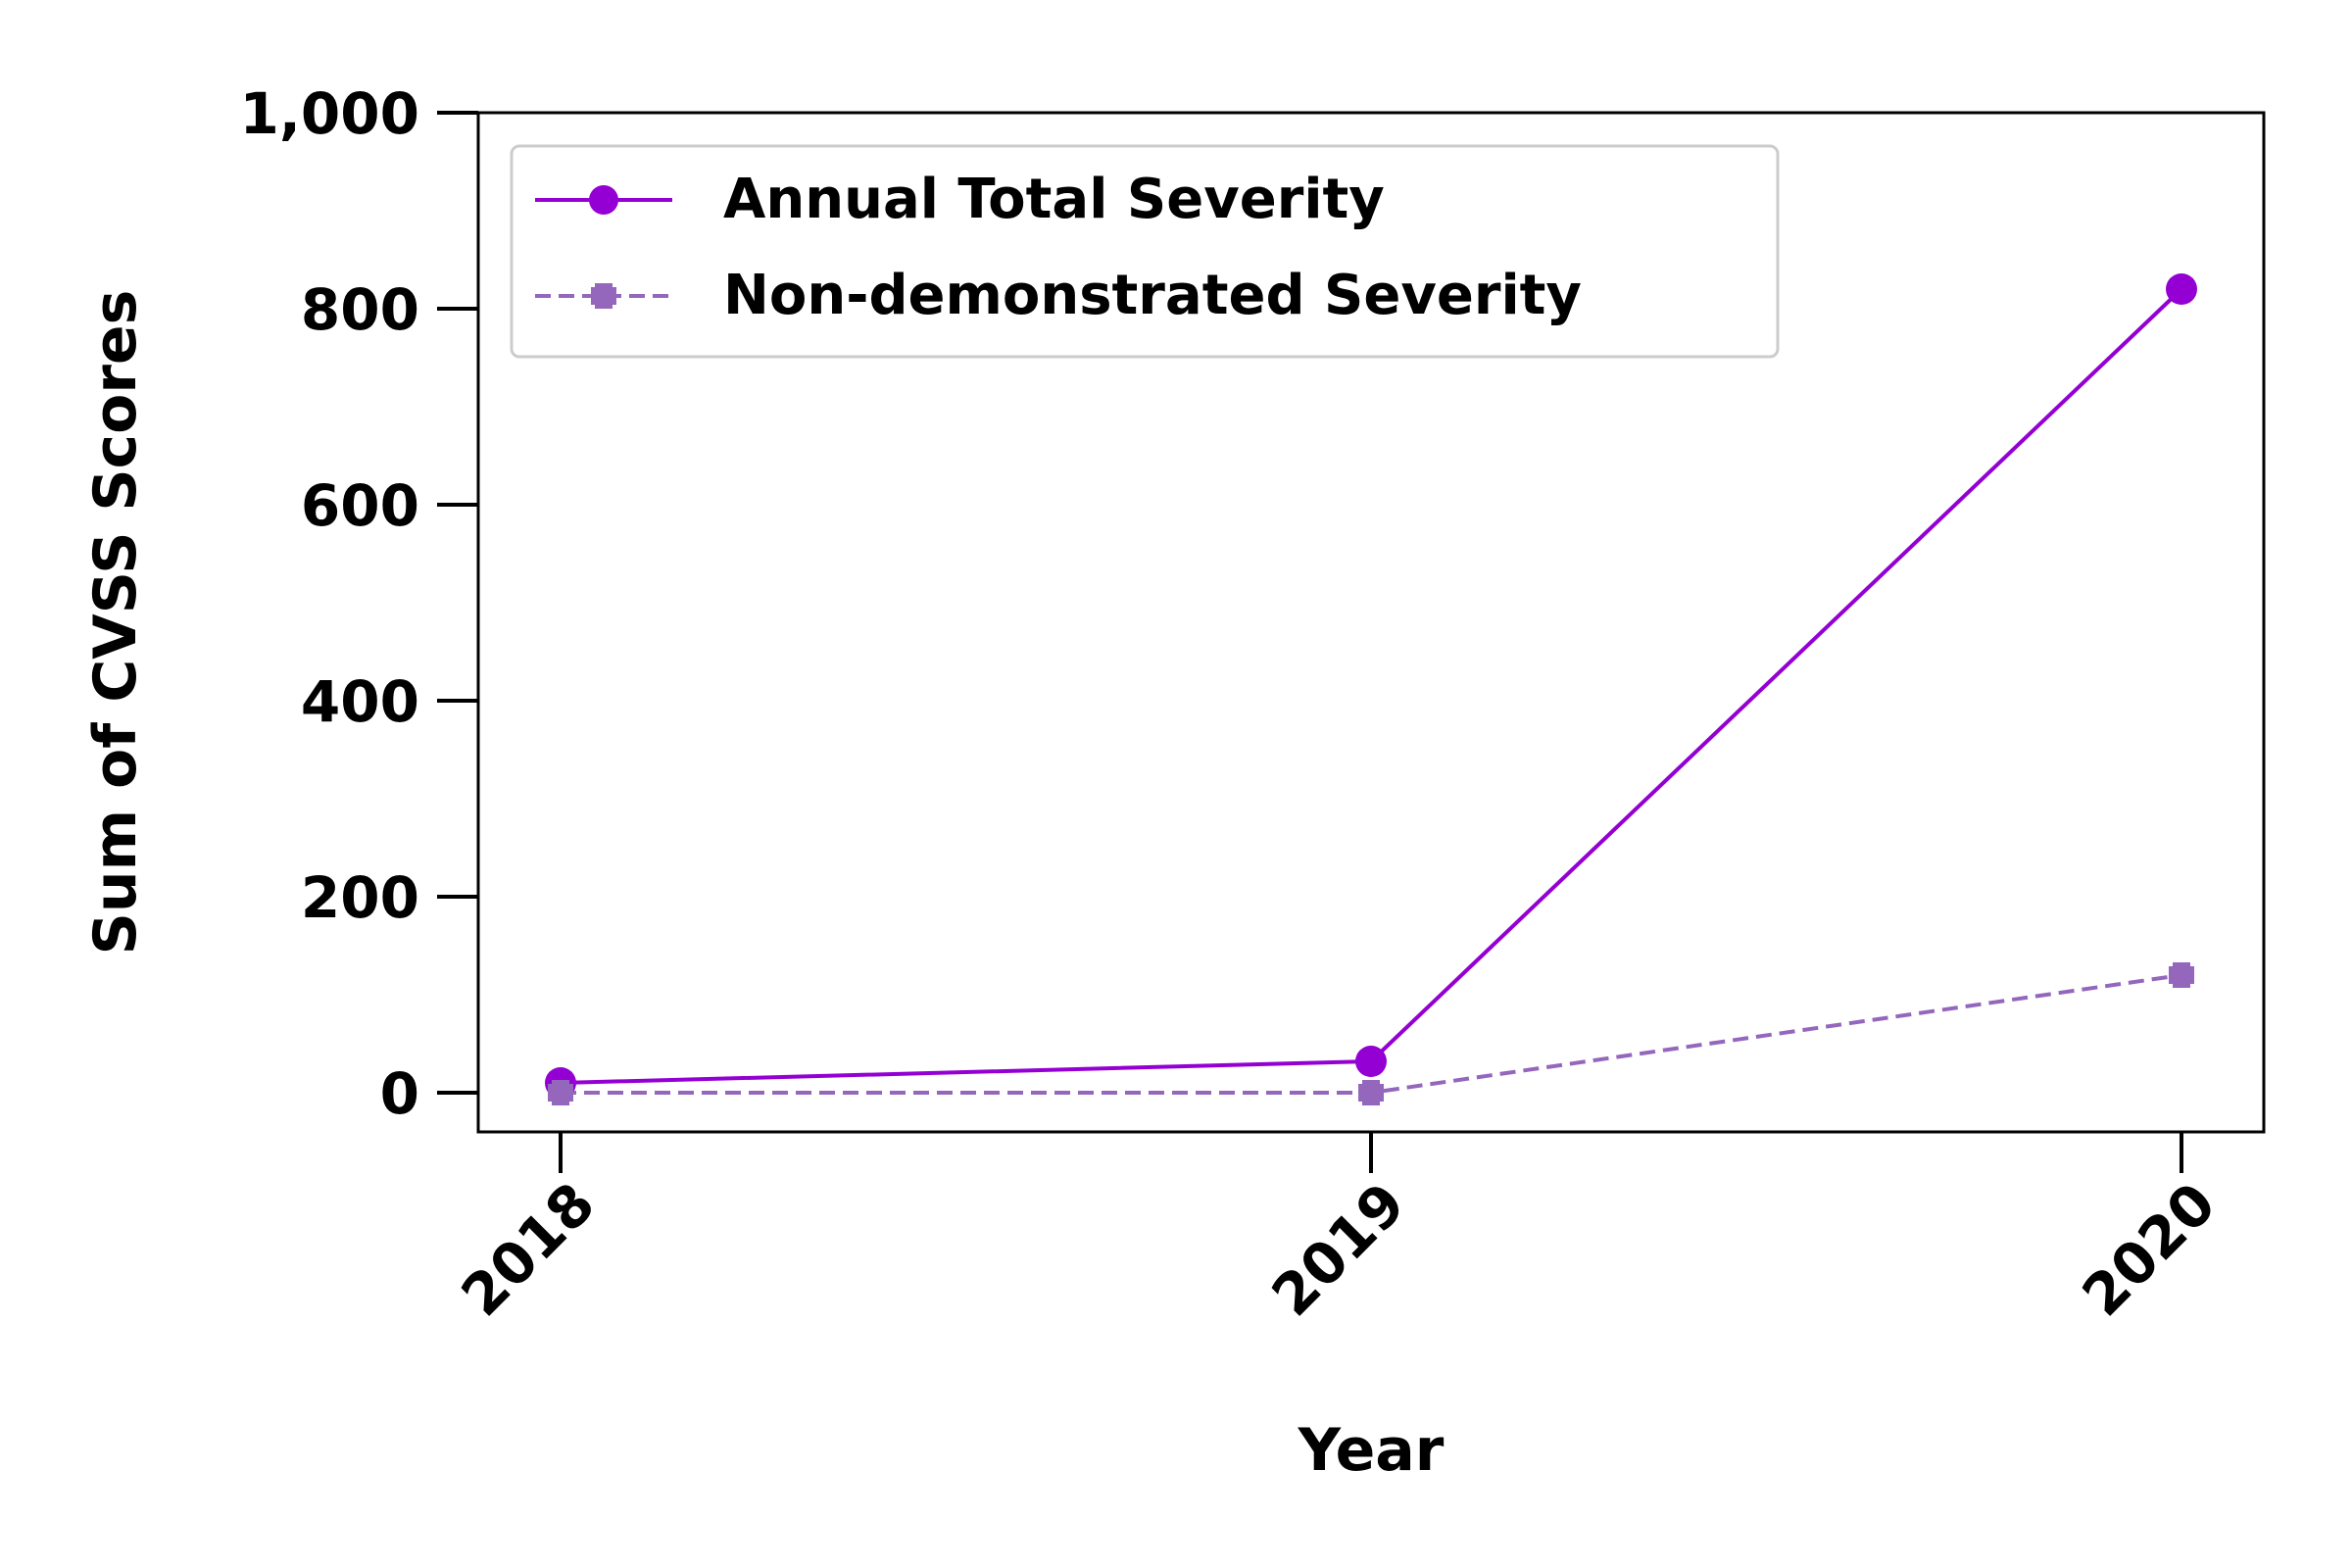 The height and width of the screenshot is (1568, 2352). I want to click on legend-entry-annual-total: Annual Total Severity, so click(960, 199).